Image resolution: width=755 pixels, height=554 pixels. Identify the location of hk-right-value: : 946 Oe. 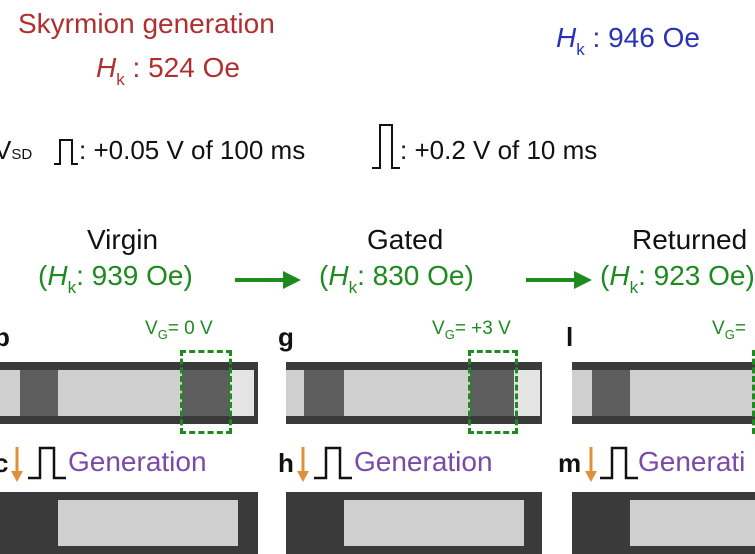
(646, 37).